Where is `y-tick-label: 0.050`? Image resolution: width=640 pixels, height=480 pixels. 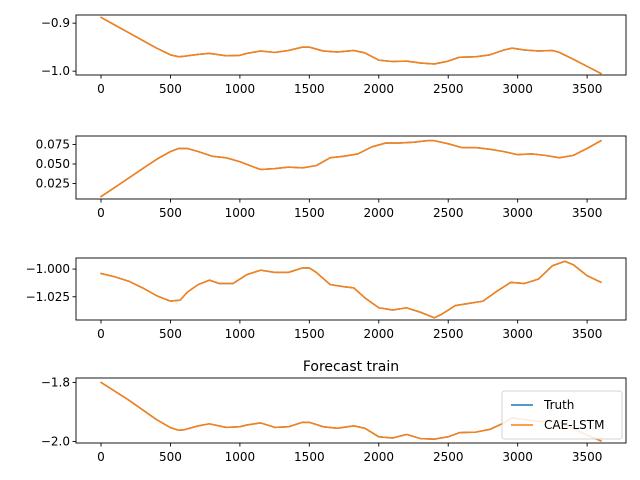
y-tick-label: 0.050 is located at coordinates (53, 164).